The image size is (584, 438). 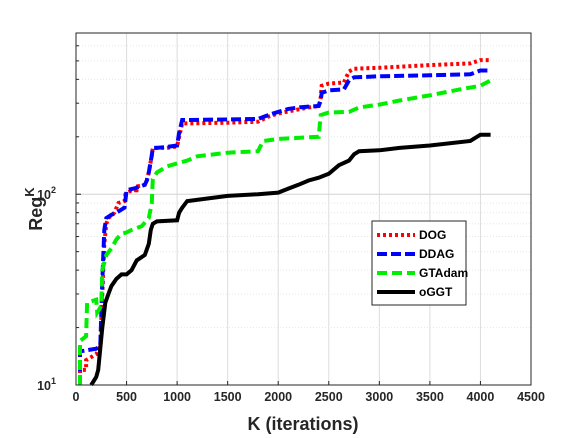 I want to click on x-tick-label: 0, so click(x=76, y=397).